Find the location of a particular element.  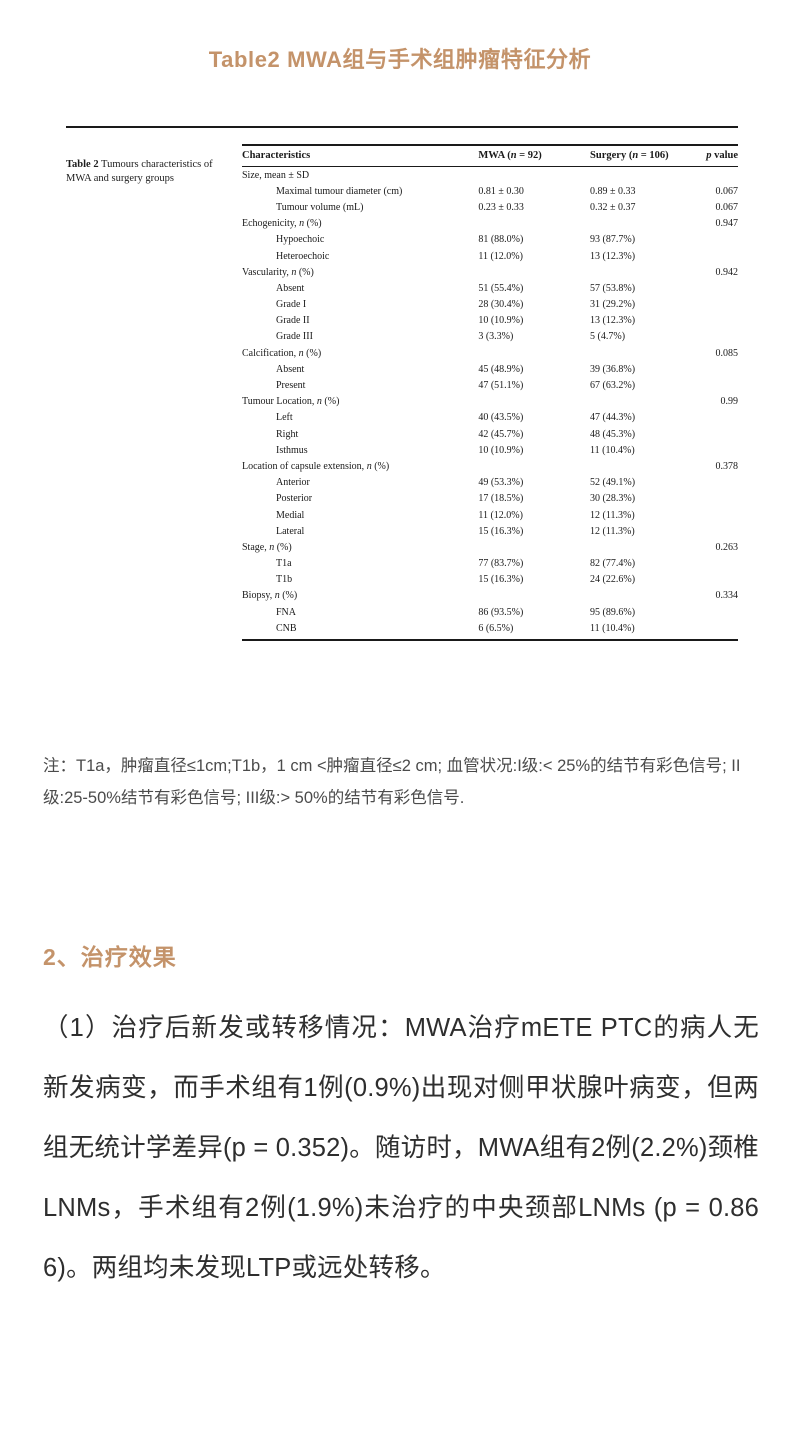

table-row: T1a 77 (83.7%) 82 (77.4%) is located at coordinates (490, 564).